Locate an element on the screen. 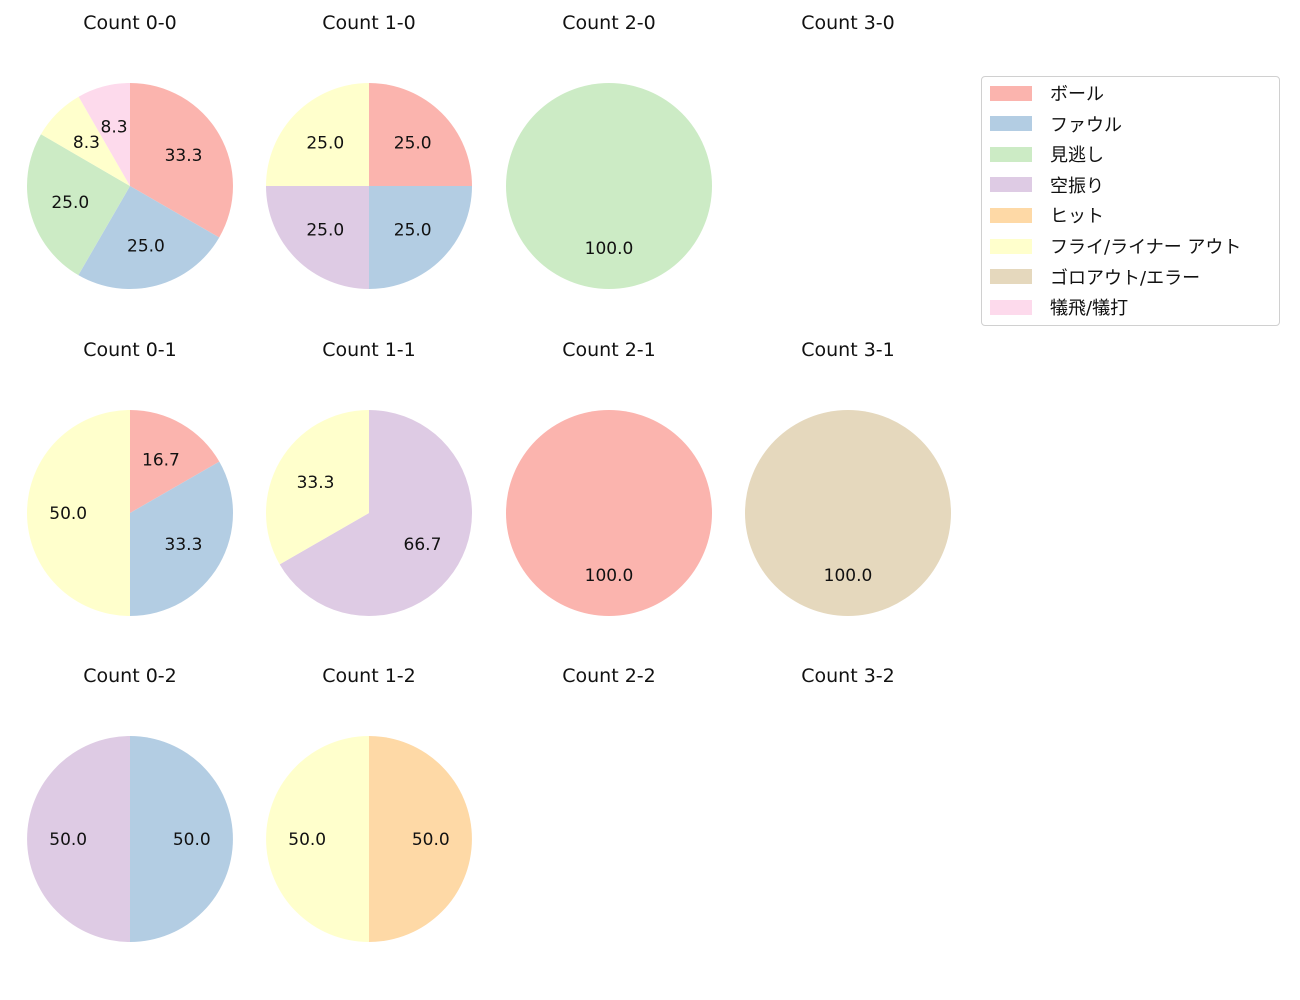 This screenshot has height=1000, width=1300. pie-chart: Count 1-0 25.0 25.0 25.0 25.0 is located at coordinates (369, 150).